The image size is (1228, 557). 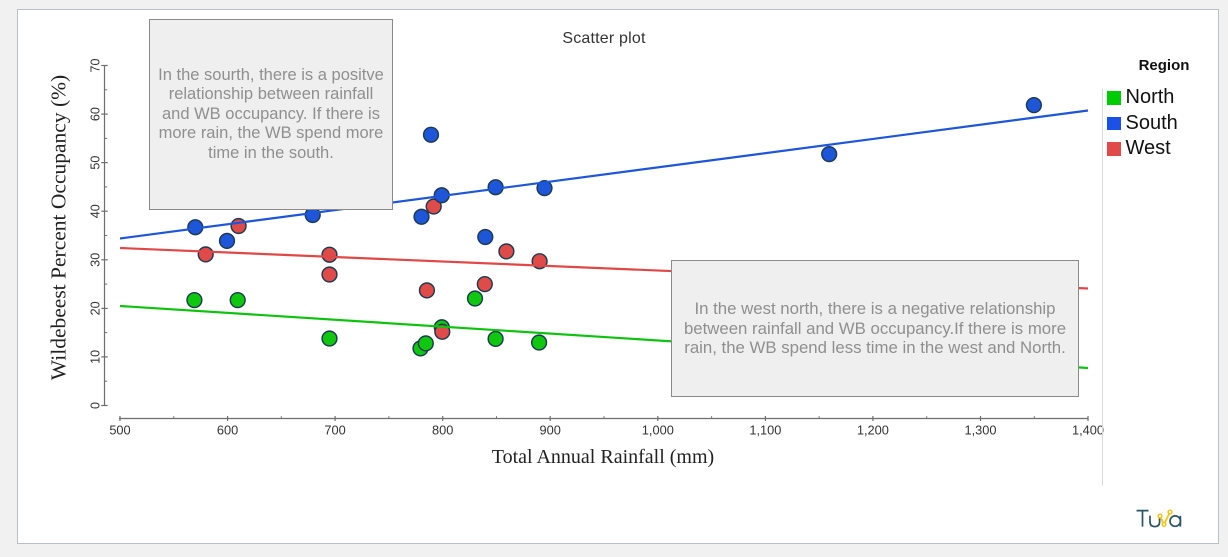 What do you see at coordinates (980, 430) in the screenshot?
I see `svg-text: 1,300` at bounding box center [980, 430].